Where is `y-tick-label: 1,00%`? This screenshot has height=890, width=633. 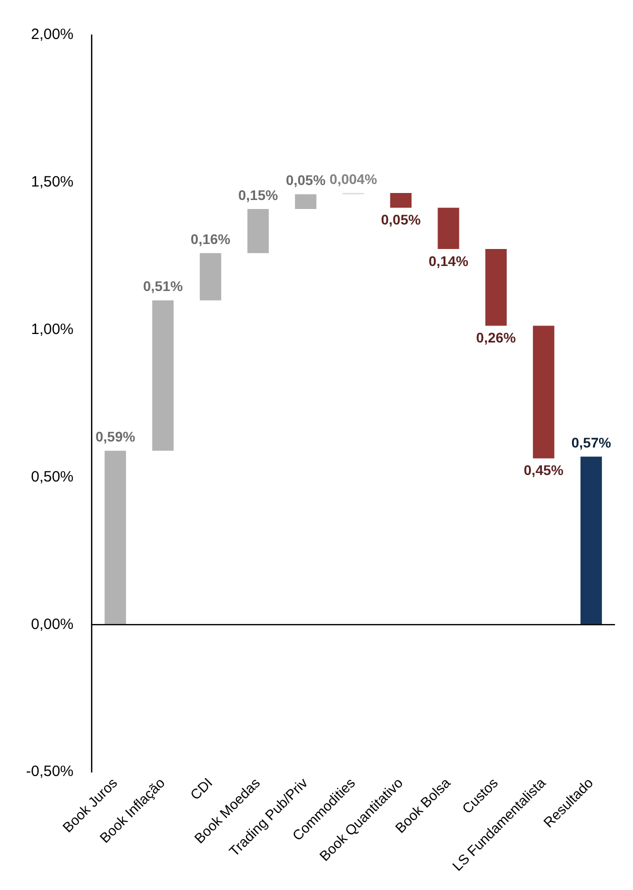 y-tick-label: 1,00% is located at coordinates (52, 329).